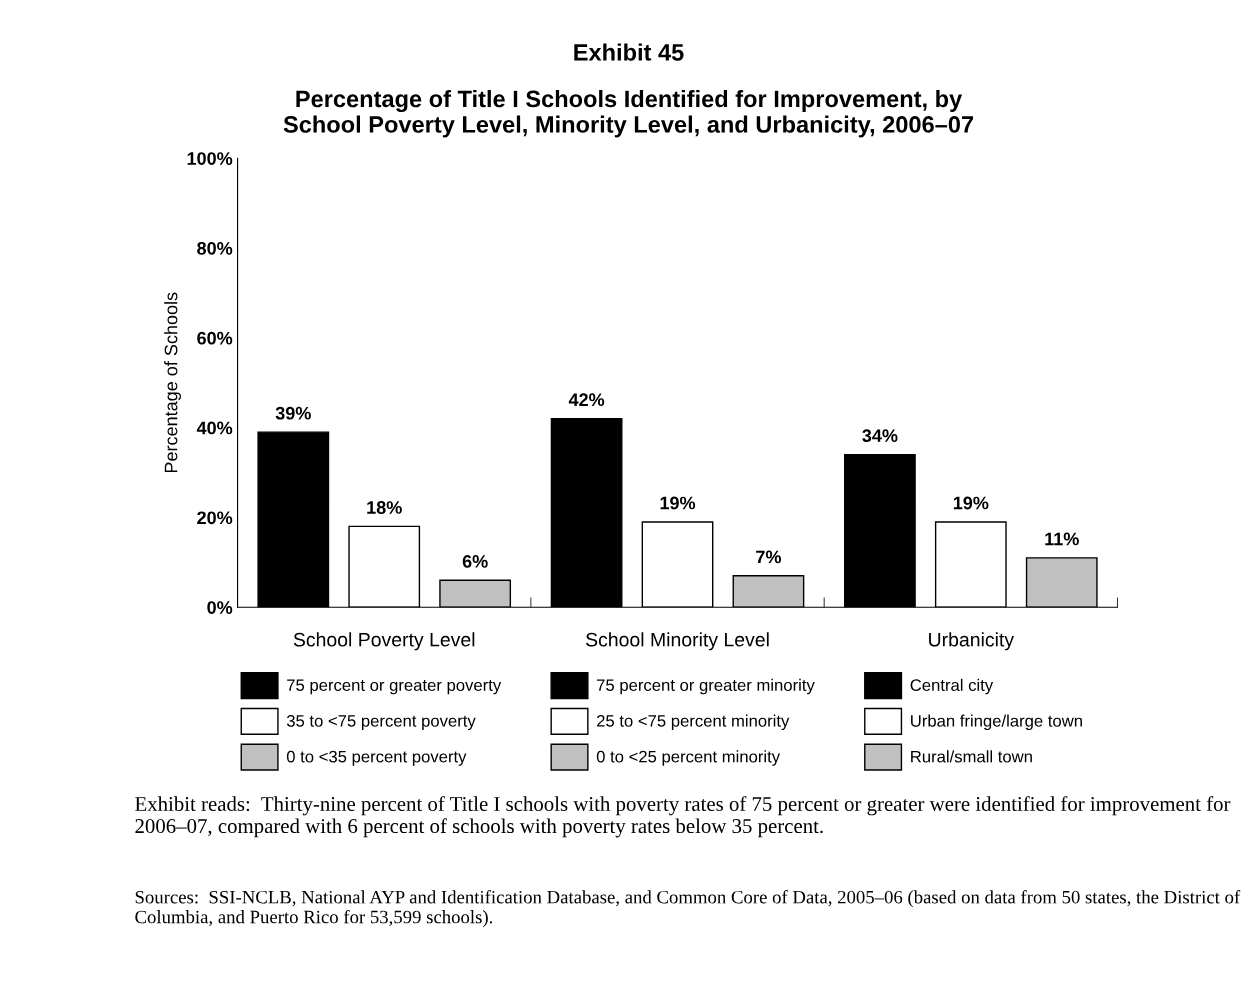  I want to click on legend-label: 75 percent or greater poverty, so click(394, 687).